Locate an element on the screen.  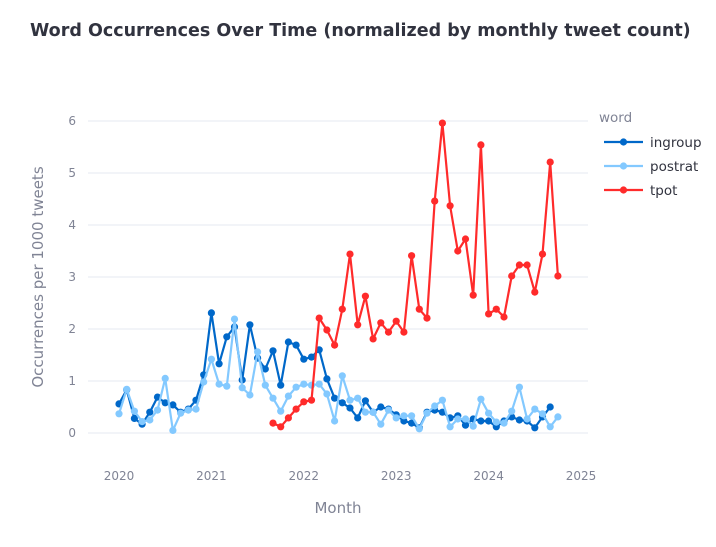
legend-item-postrat: postrat is located at coordinates (651, 167).